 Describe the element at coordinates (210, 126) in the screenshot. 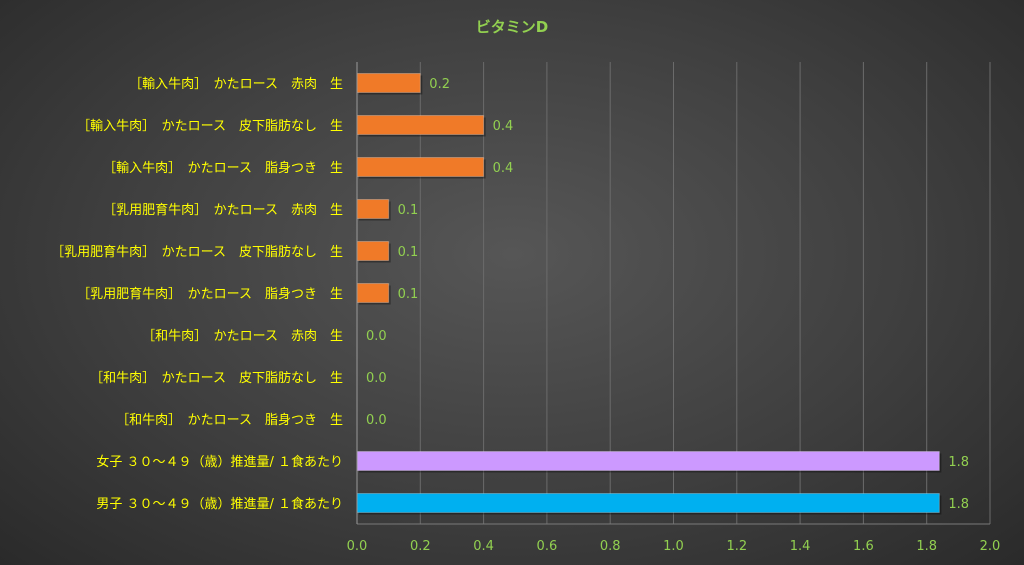

I see `category-label: ［輸入牛肉］ かたロース 皮下脂肪なし 生` at that location.